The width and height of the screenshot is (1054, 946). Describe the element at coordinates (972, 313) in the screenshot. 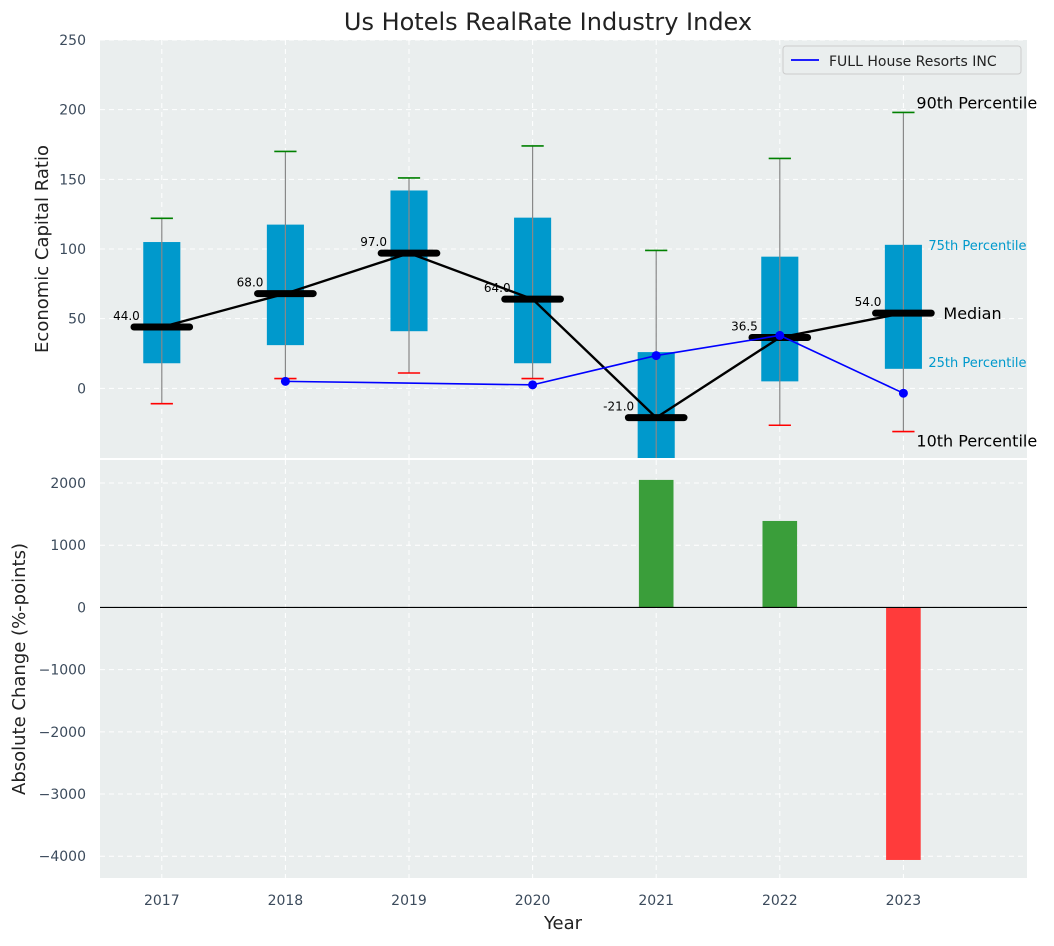

I see `annotation-median: Median` at that location.